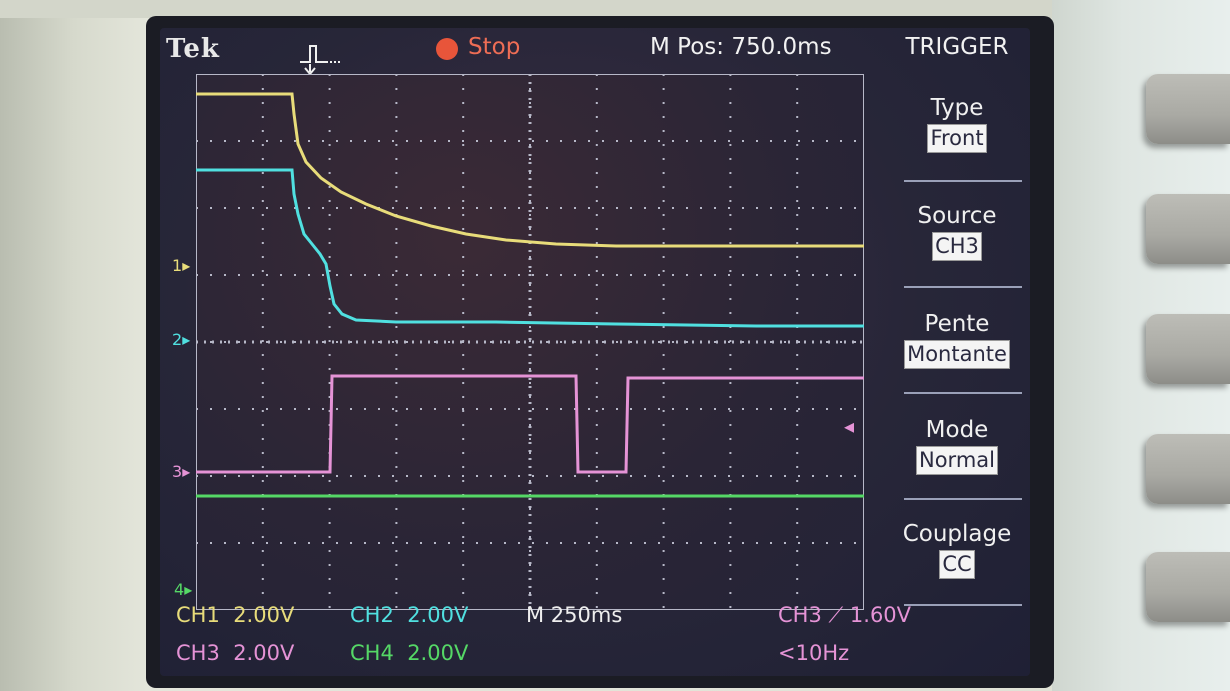 This screenshot has height=691, width=1230. I want to click on menu-item-type: Type Front, so click(957, 123).